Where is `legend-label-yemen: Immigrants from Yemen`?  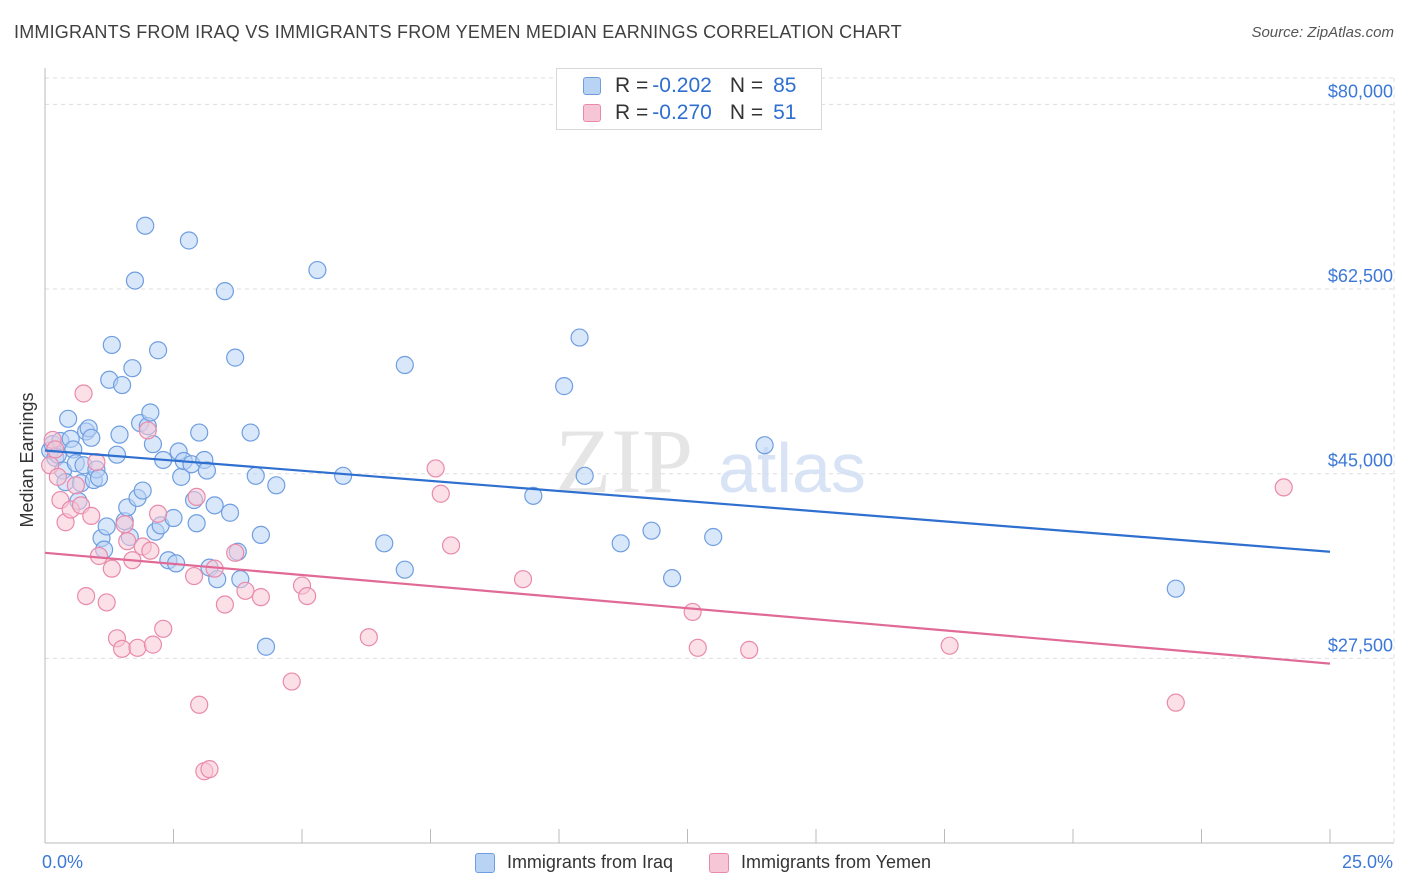 legend-label-yemen: Immigrants from Yemen is located at coordinates (836, 862).